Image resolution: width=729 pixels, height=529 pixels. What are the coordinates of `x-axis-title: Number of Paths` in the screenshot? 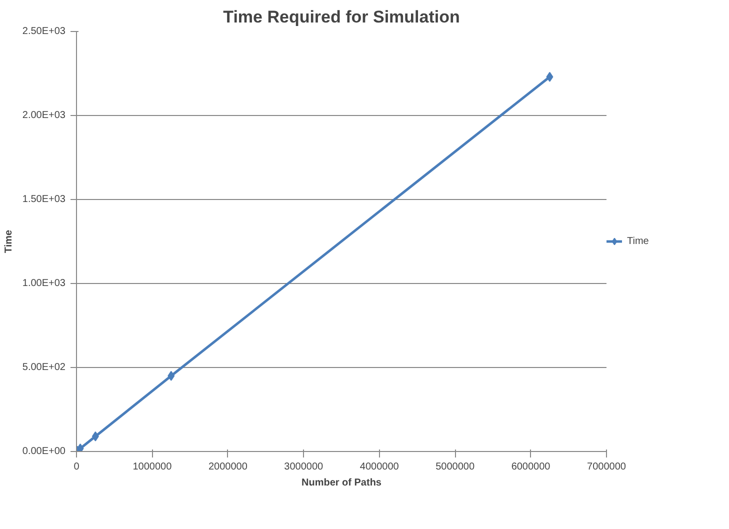 It's located at (341, 483).